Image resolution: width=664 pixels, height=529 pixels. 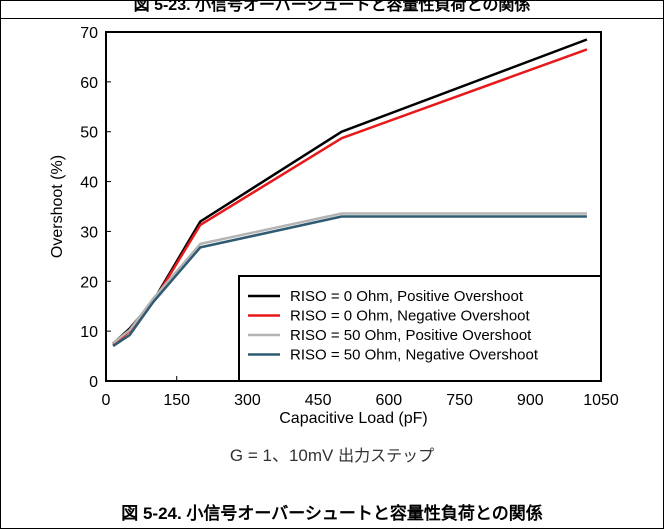 I want to click on legend-box, so click(x=420, y=328).